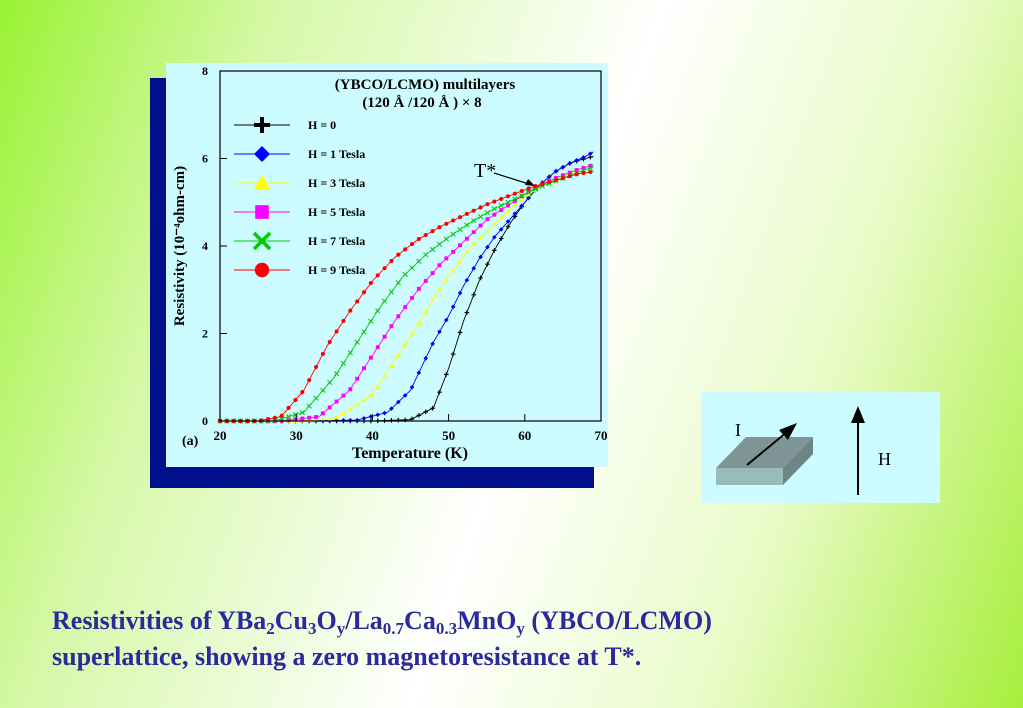  I want to click on legend-label: H = 0, so click(322, 125).